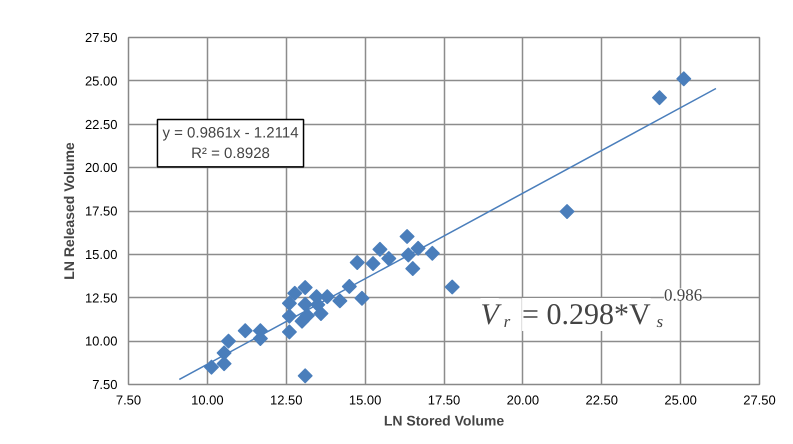 Image resolution: width=793 pixels, height=444 pixels. I want to click on x-tick-label: 15.00, so click(365, 400).